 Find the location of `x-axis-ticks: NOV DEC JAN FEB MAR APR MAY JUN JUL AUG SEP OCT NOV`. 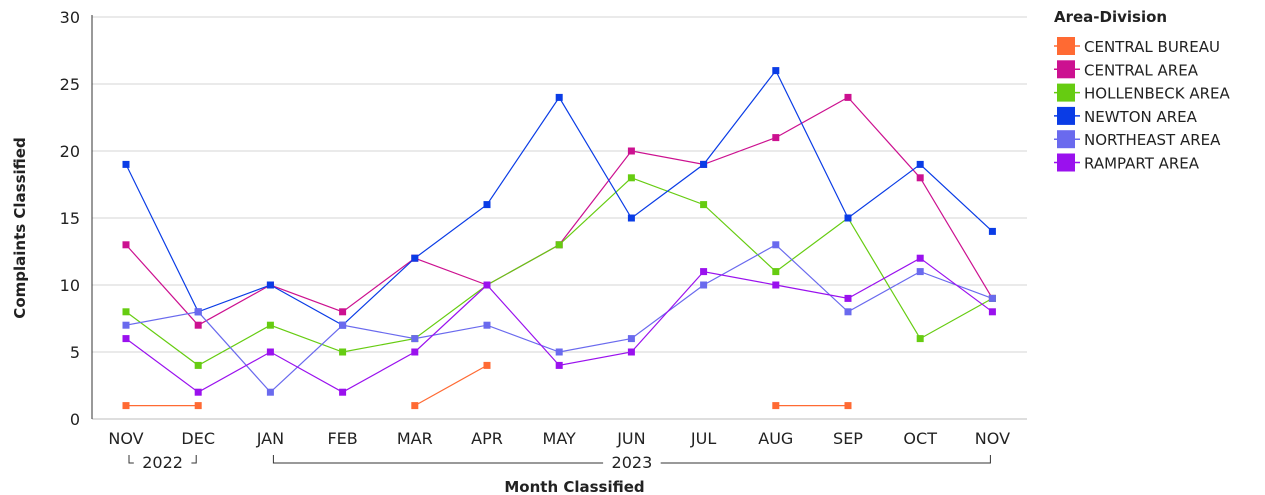

x-axis-ticks: NOV DEC JAN FEB MAR APR MAY JUN JUL AUG SEP OCT NOV is located at coordinates (559, 438).